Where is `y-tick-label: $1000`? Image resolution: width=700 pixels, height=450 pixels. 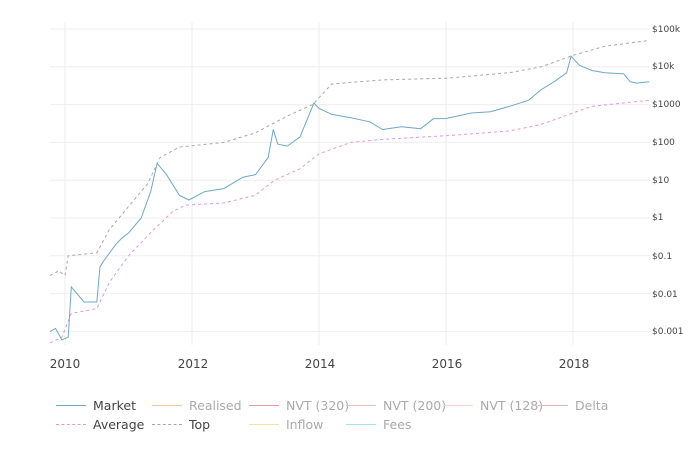 y-tick-label: $1000 is located at coordinates (666, 105).